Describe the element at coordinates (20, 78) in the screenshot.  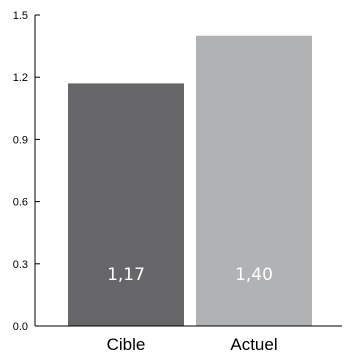
I see `y-tick-label: 1.2` at that location.